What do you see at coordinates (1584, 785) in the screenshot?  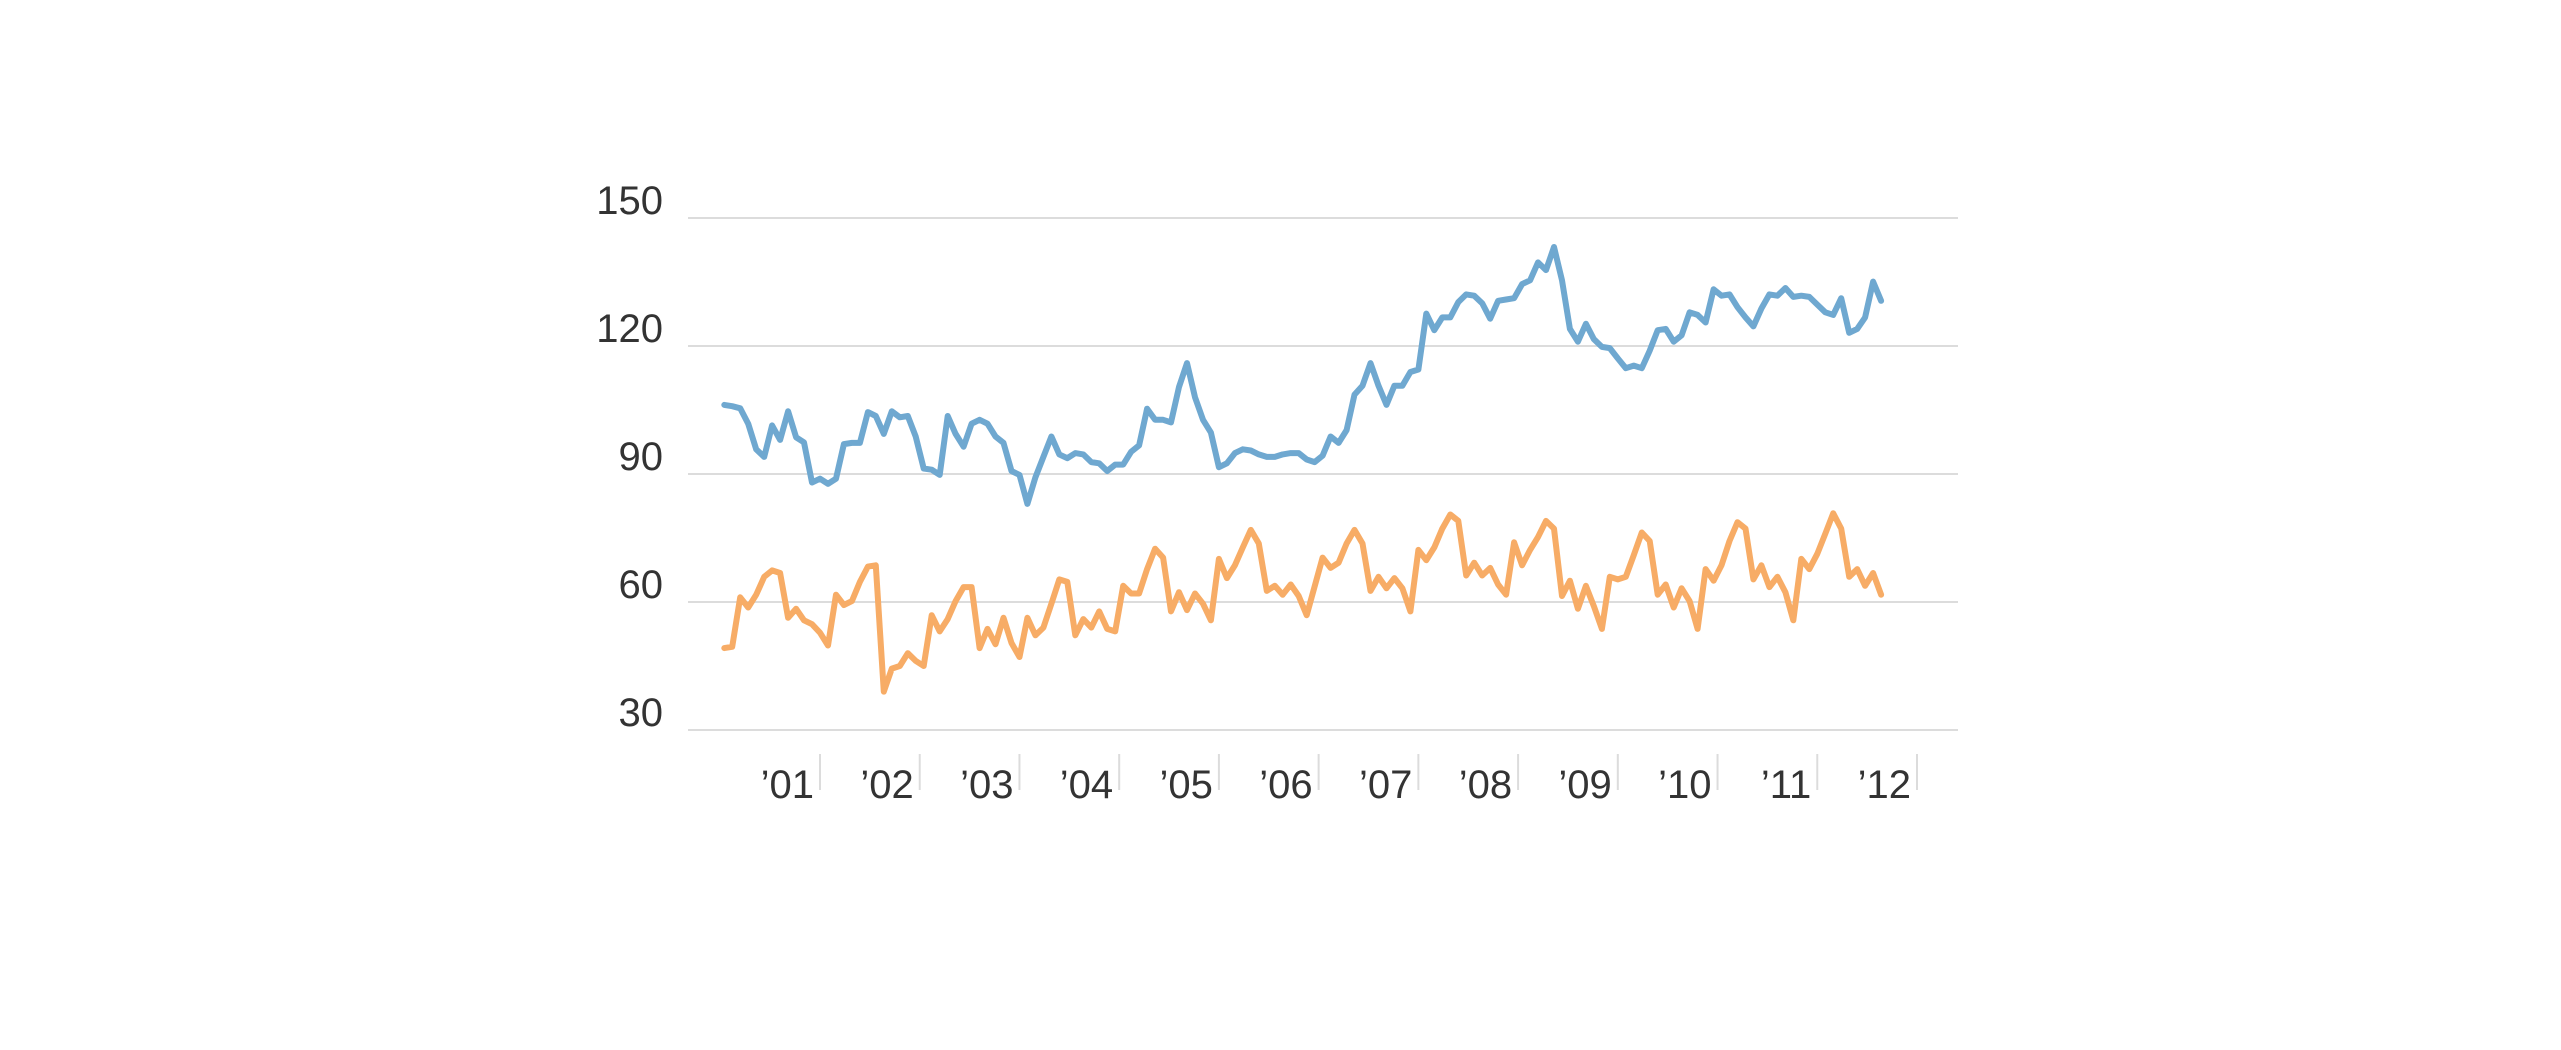 I see `x-tick-label: ’09` at bounding box center [1584, 785].